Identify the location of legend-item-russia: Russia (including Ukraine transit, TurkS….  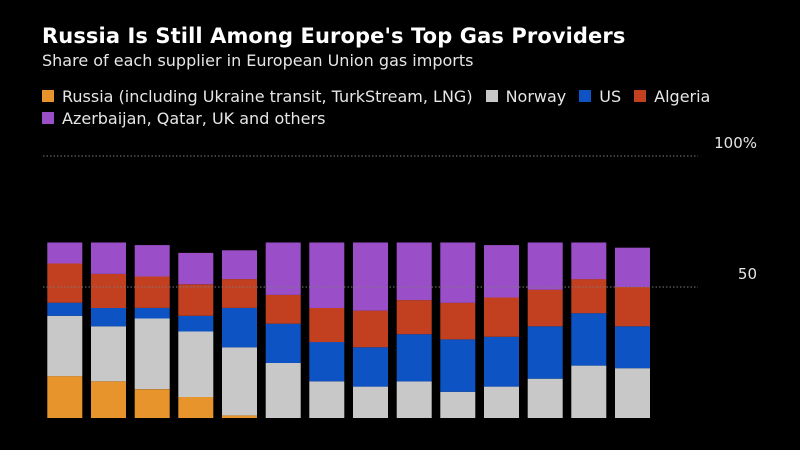
(257, 96).